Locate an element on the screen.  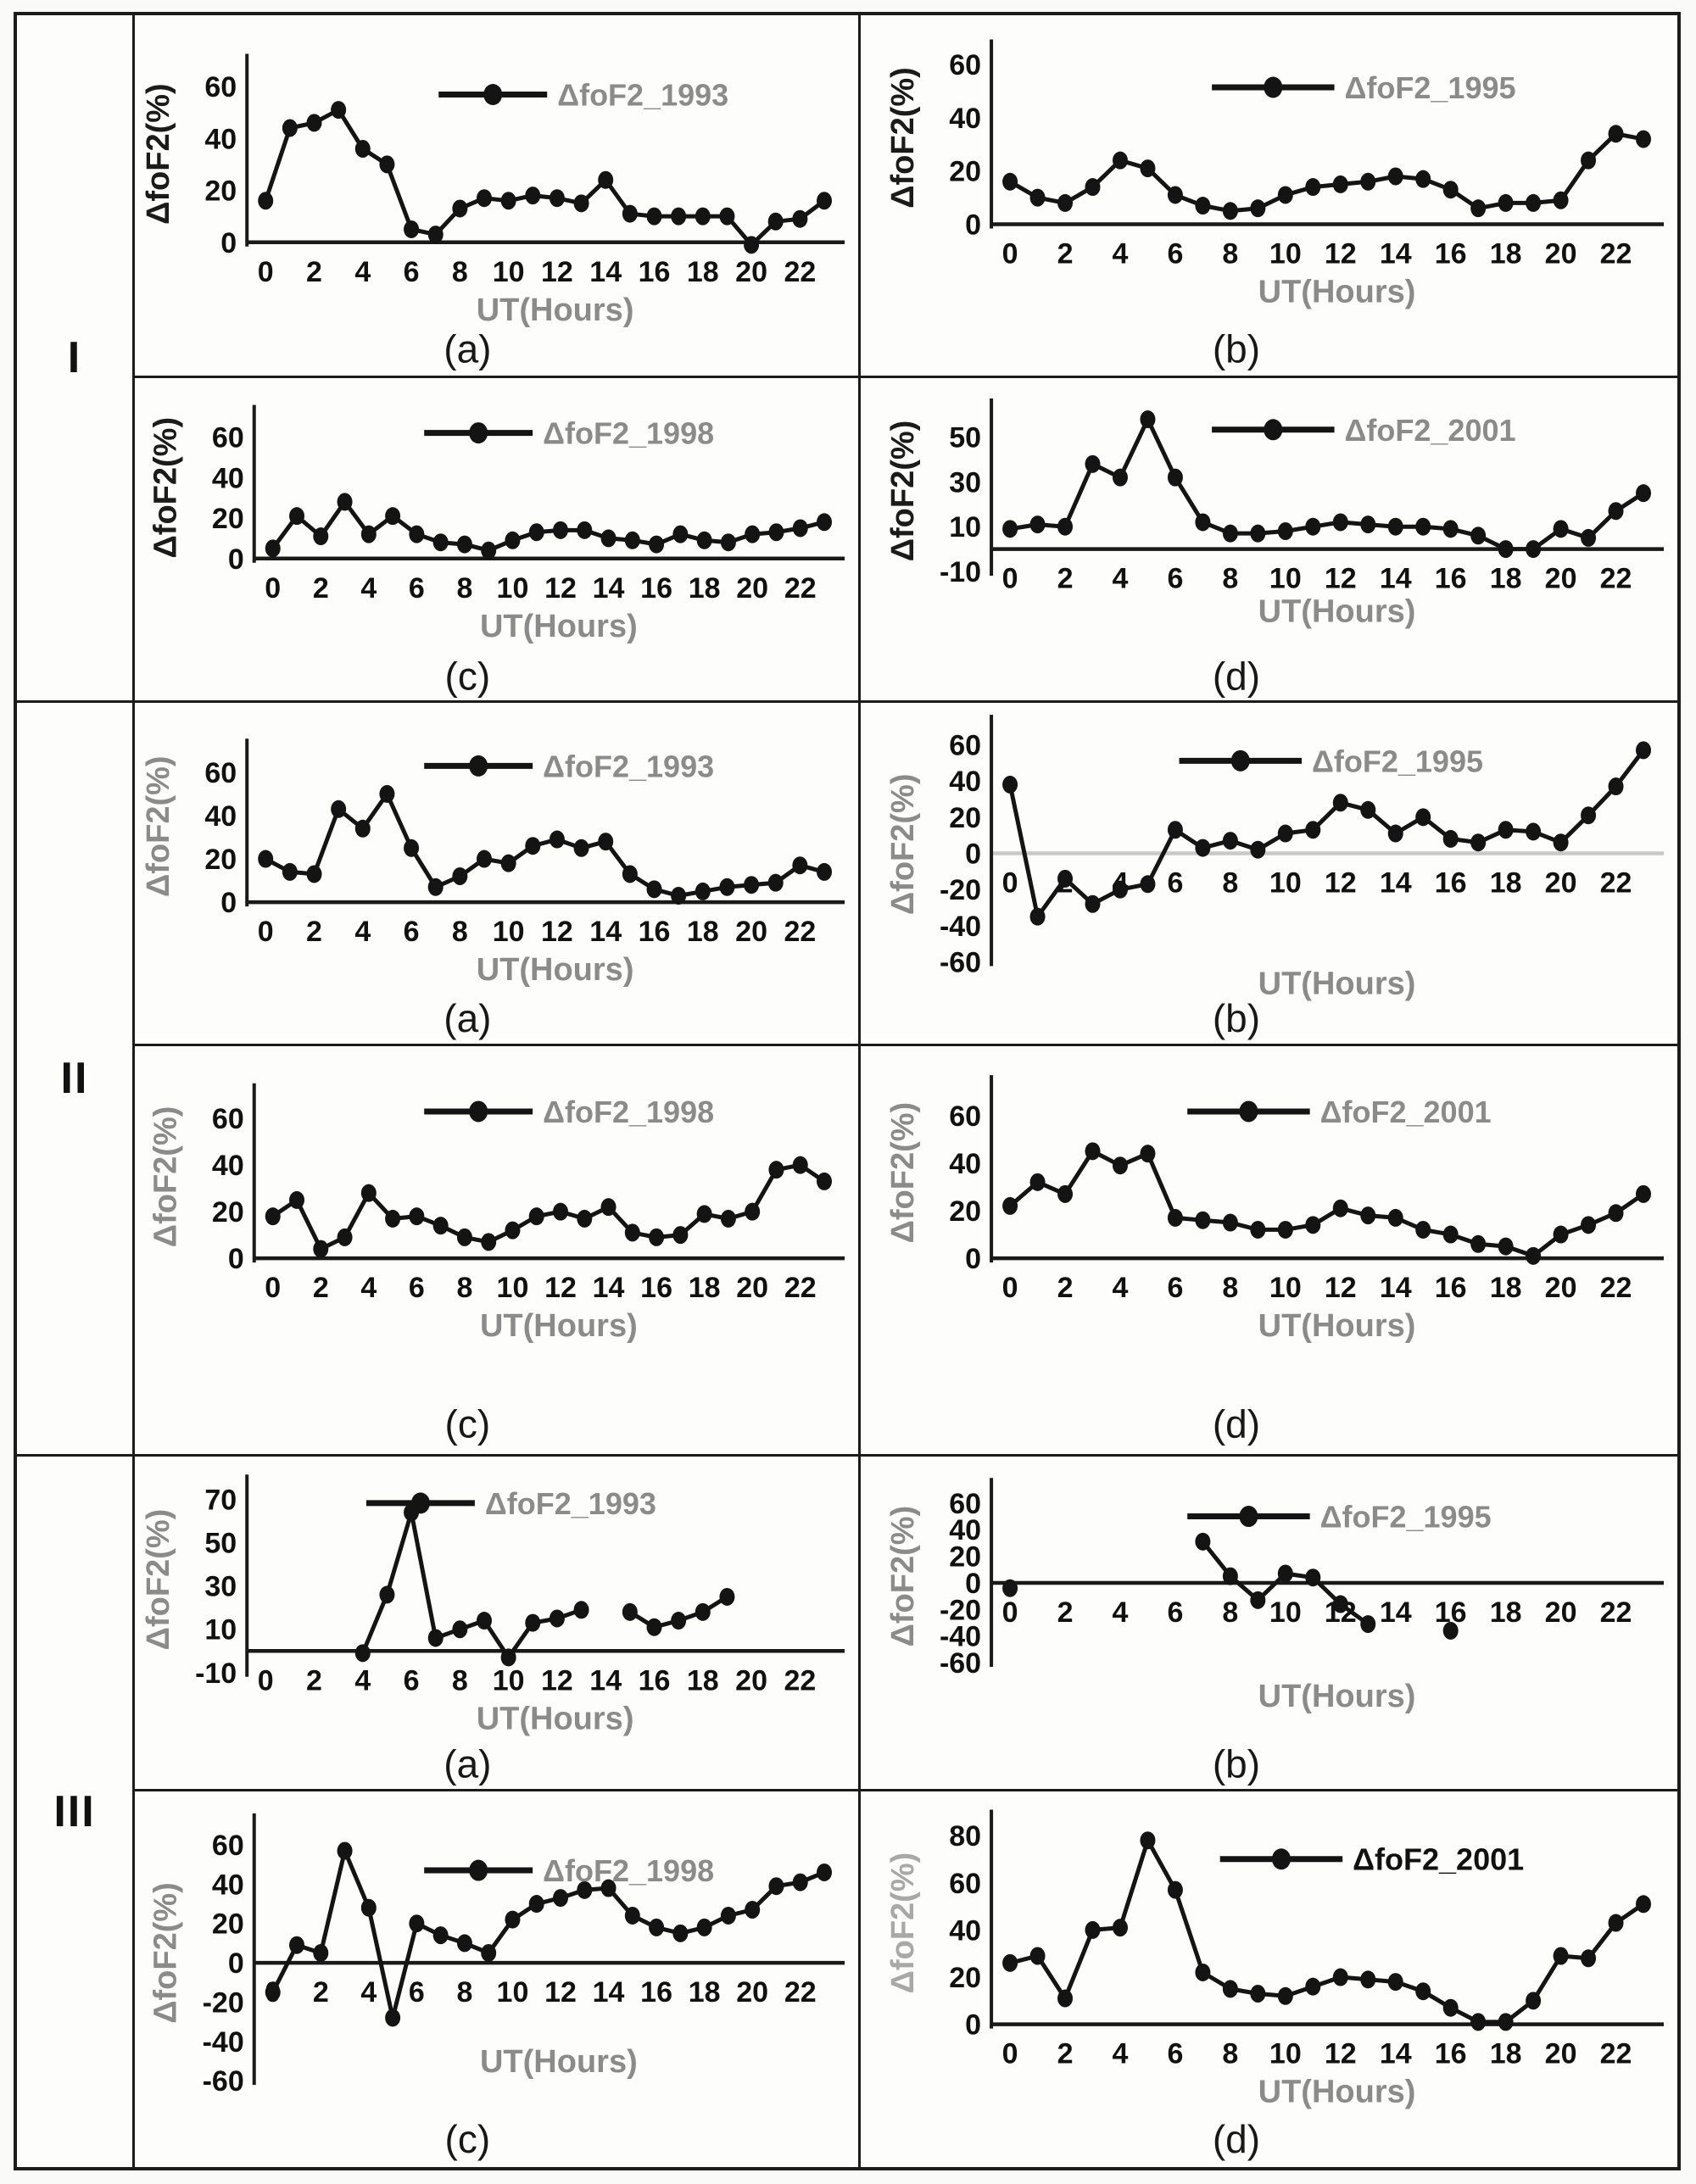
legend: ΔfoF2_2001 is located at coordinates (1364, 430).